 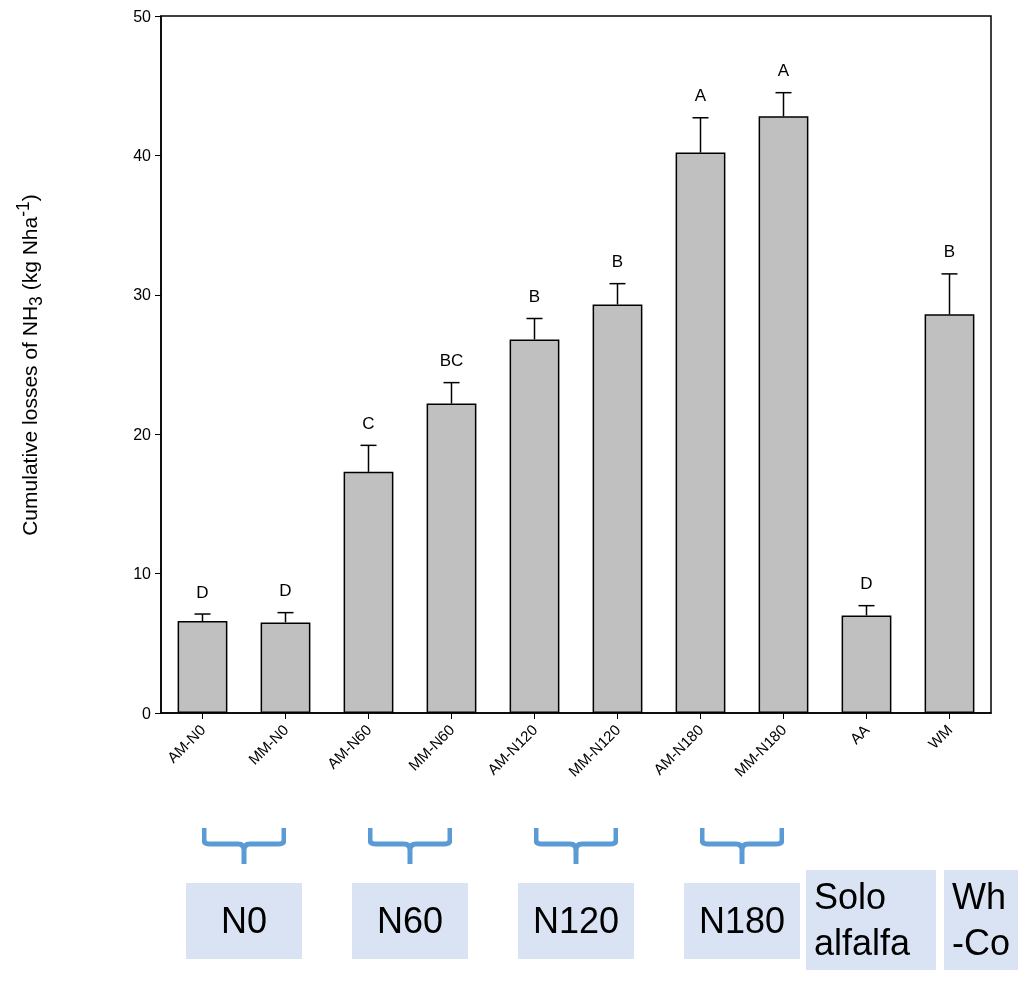 I want to click on text: Wh -Co, so click(x=981, y=920).